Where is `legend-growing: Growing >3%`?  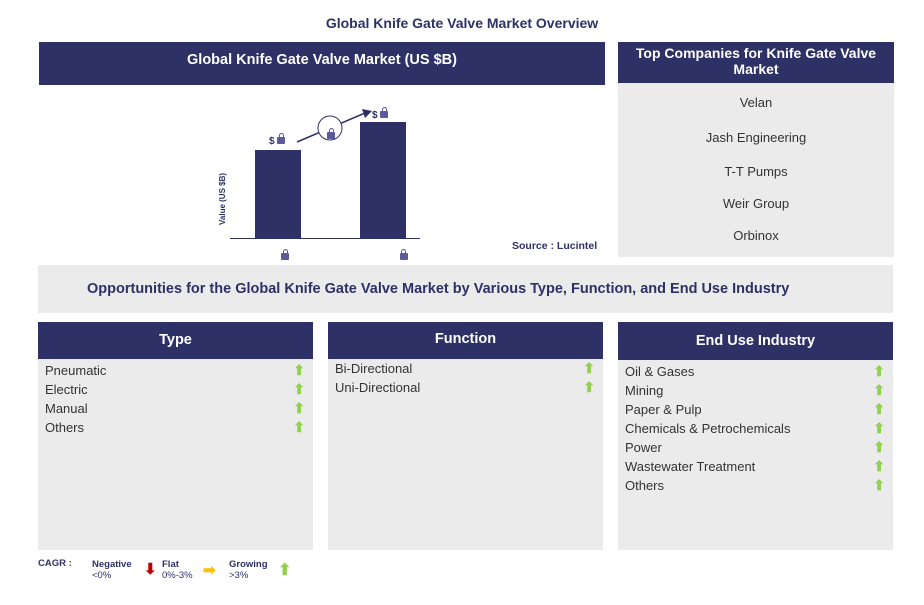
legend-growing: Growing >3% is located at coordinates (248, 570).